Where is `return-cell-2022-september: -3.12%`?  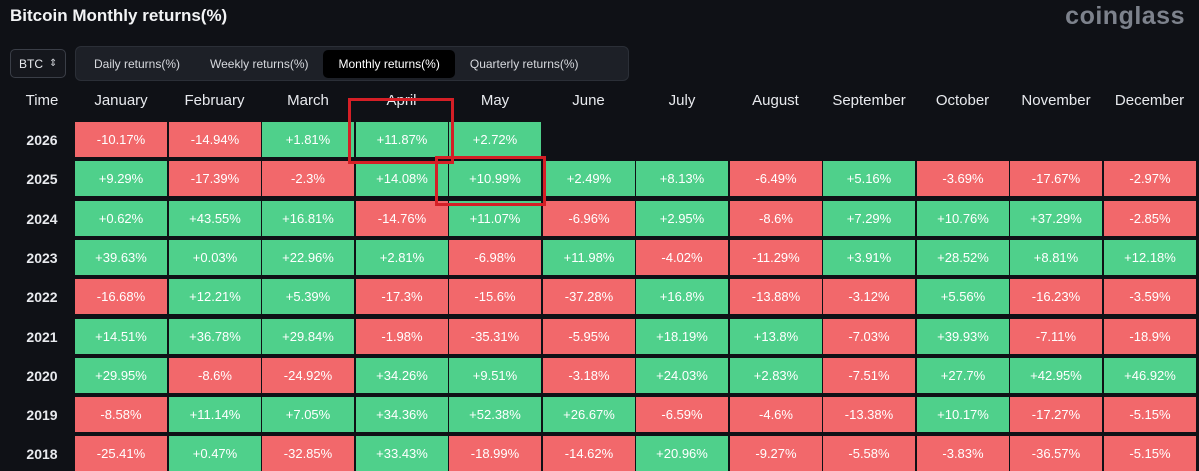 return-cell-2022-september: -3.12% is located at coordinates (869, 296).